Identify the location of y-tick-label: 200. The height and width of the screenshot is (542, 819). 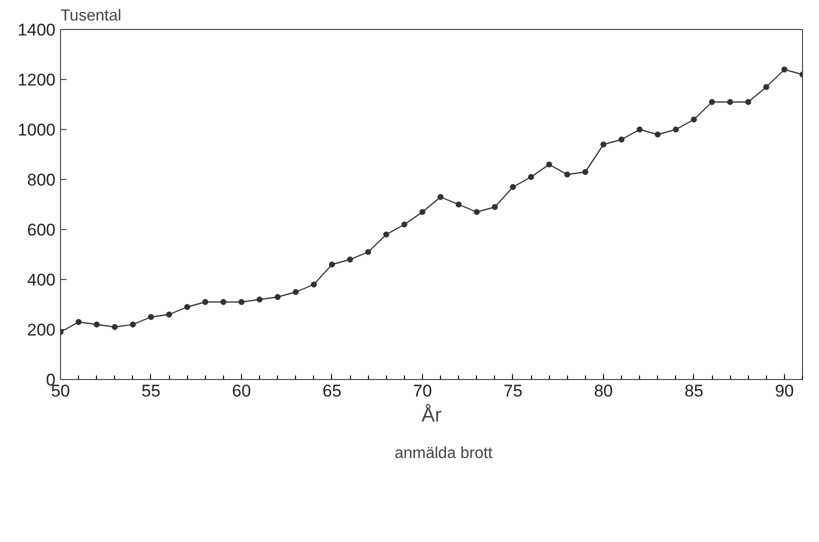
(41, 330).